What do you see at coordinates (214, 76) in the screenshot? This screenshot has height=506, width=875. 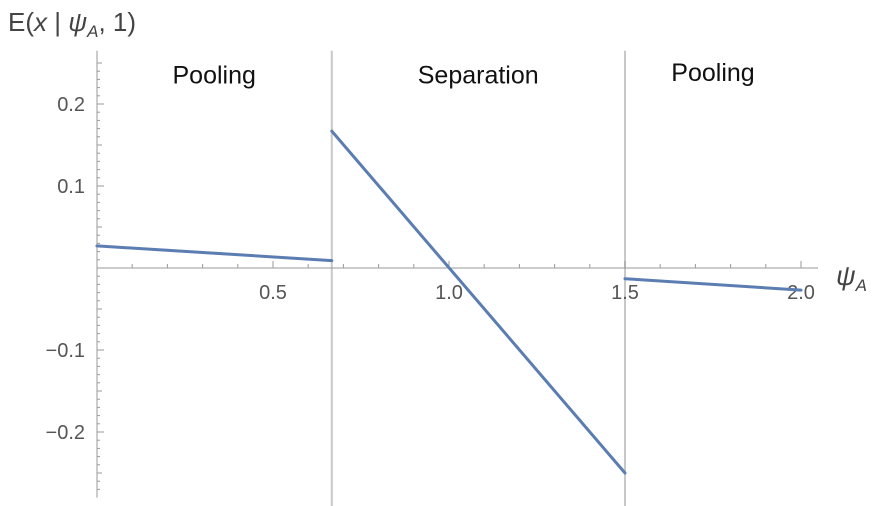 I see `region-label-1: Pooling` at bounding box center [214, 76].